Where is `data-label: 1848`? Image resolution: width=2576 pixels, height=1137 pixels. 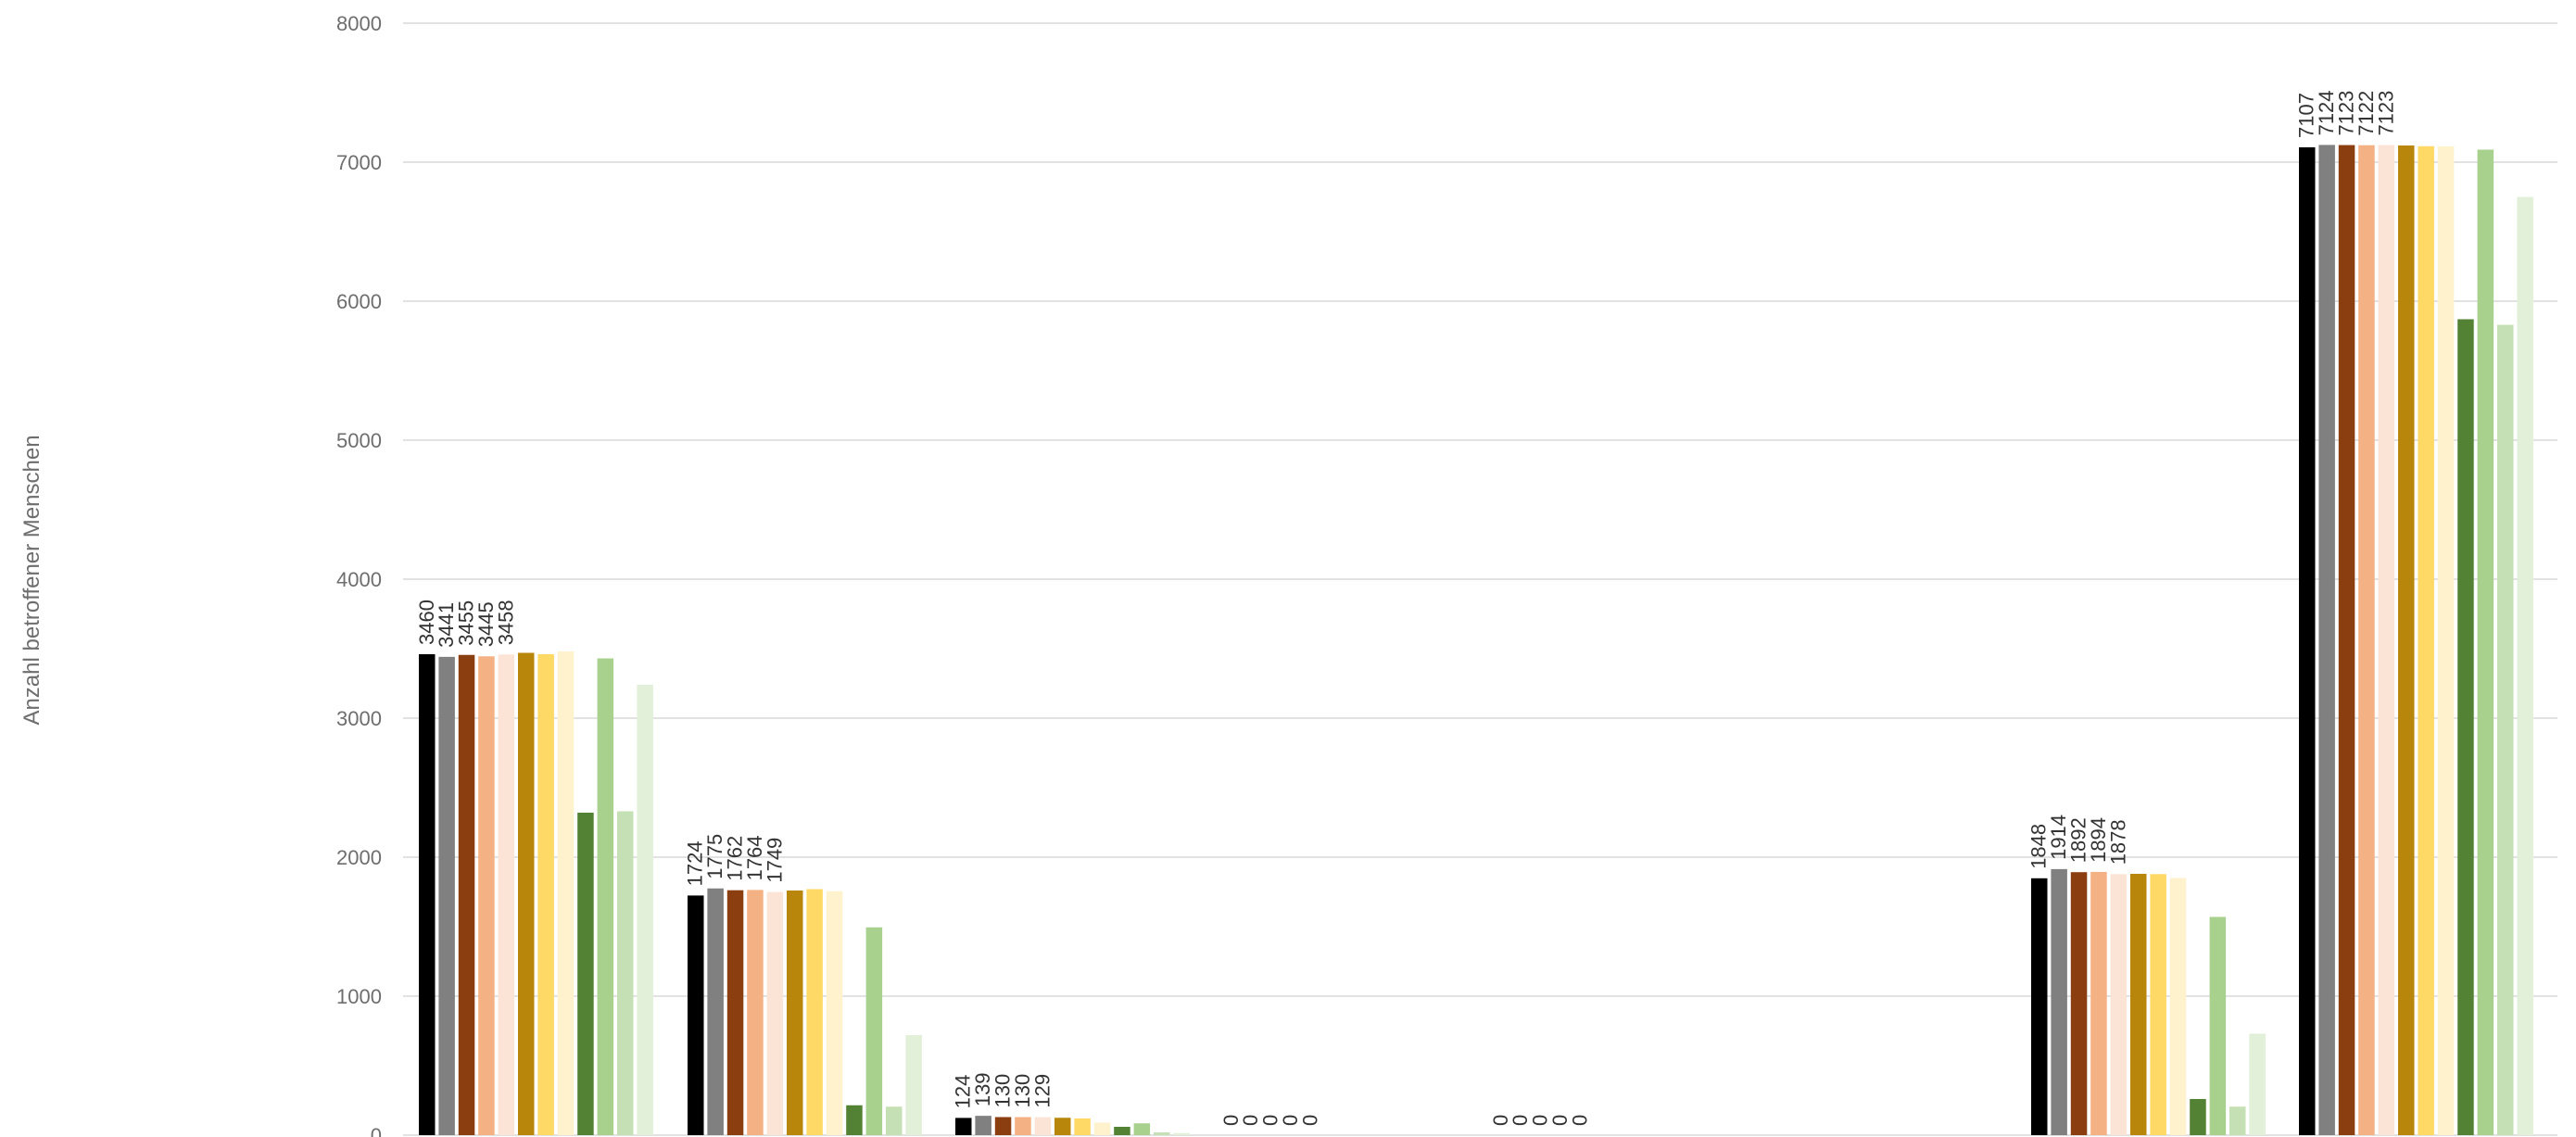 data-label: 1848 is located at coordinates (2039, 846).